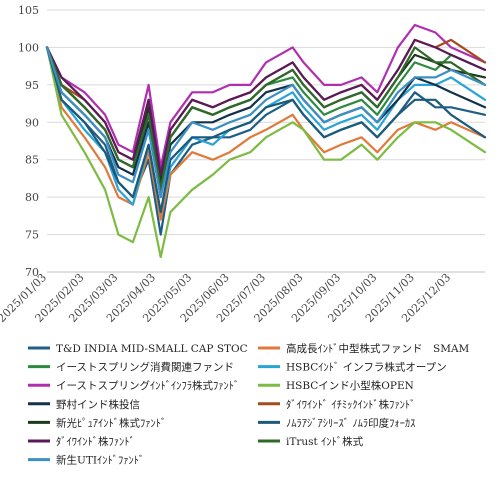 Image resolution: width=500 pixels, height=485 pixels. What do you see at coordinates (145, 367) in the screenshot?
I see `legend-label: イーストスプリング消費関連ファンド` at bounding box center [145, 367].